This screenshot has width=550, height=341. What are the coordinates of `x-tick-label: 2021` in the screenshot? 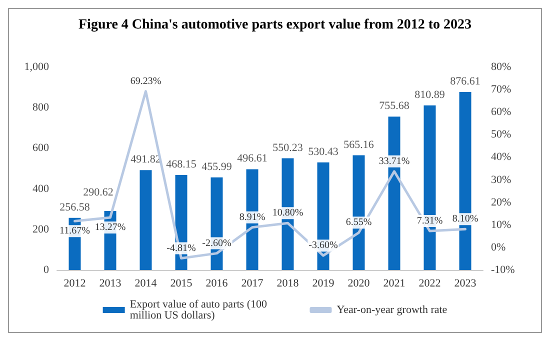 It's located at (394, 284).